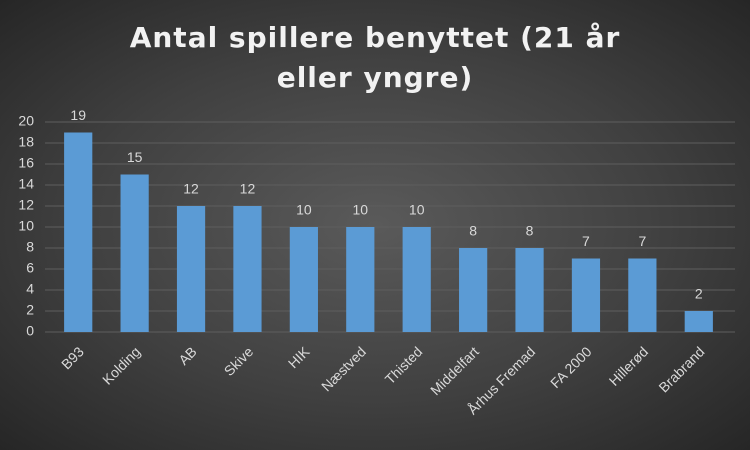 This screenshot has height=450, width=750. Describe the element at coordinates (454, 370) in the screenshot. I see `x-tick-label: Middelfart` at that location.